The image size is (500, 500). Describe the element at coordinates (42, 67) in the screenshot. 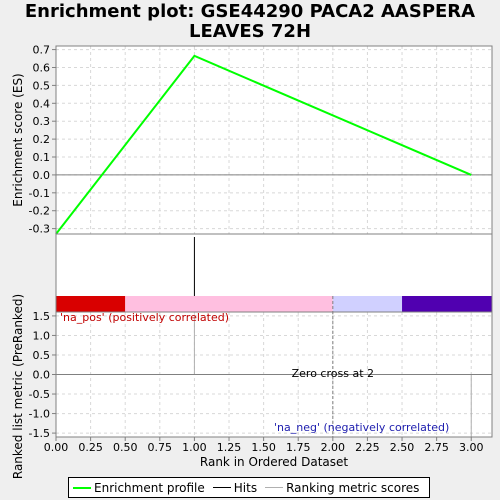

I see `es-y-tick-label: 0.6` at that location.